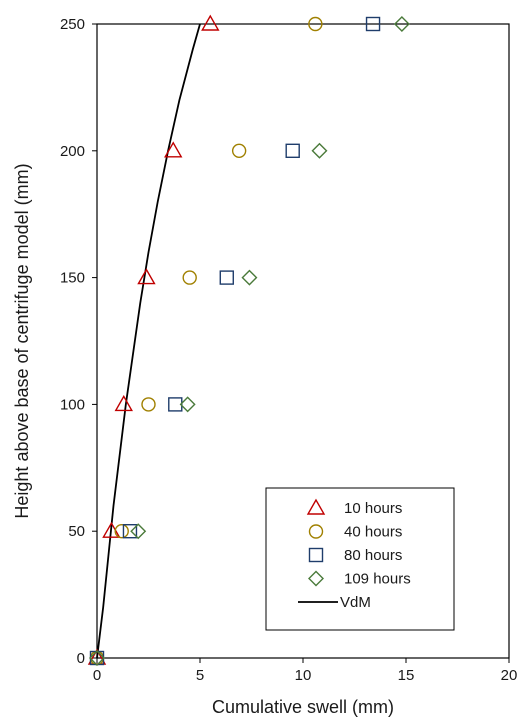 This screenshot has height=726, width=524. I want to click on x-tick-label: 20, so click(509, 675).